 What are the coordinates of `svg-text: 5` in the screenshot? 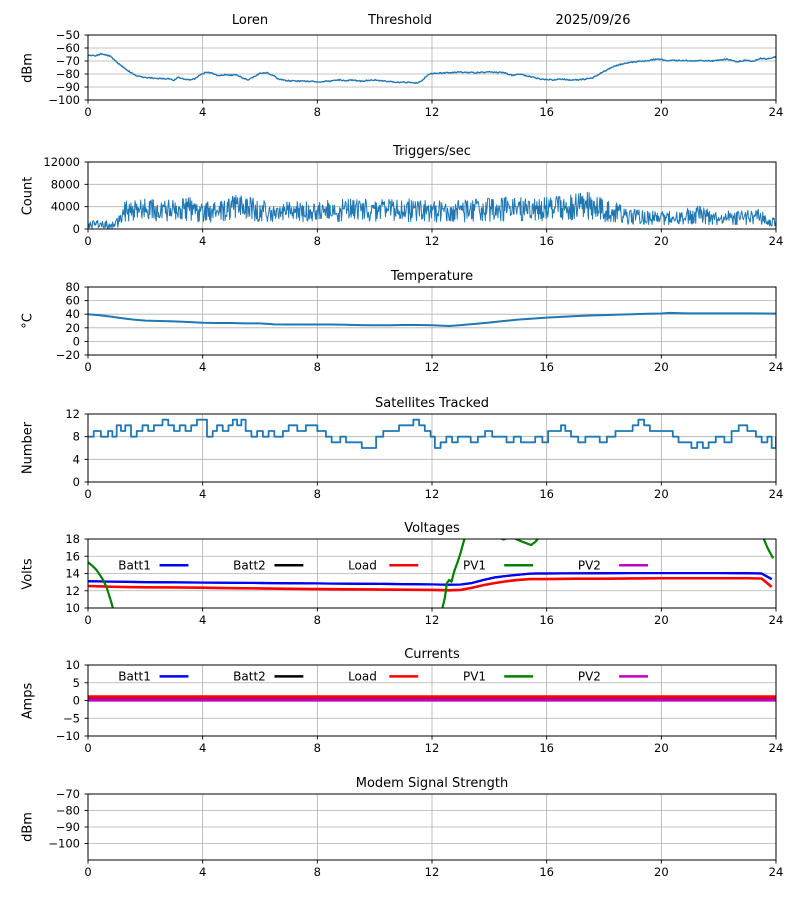 It's located at (76, 683).